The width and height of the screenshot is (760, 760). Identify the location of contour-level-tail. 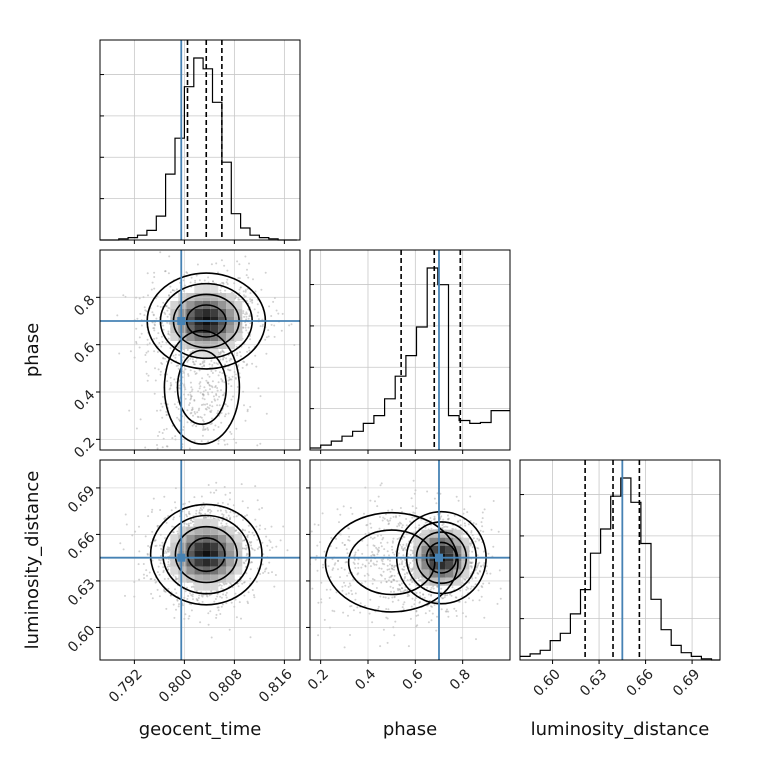
(391, 562).